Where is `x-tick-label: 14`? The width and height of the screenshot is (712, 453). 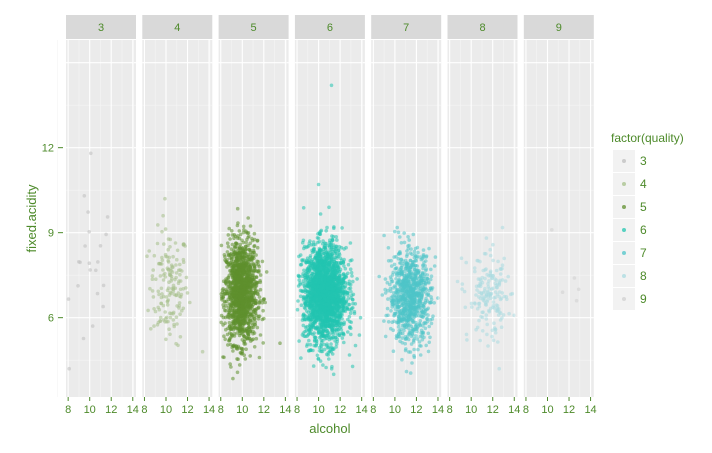 x-tick-label: 14 is located at coordinates (209, 410).